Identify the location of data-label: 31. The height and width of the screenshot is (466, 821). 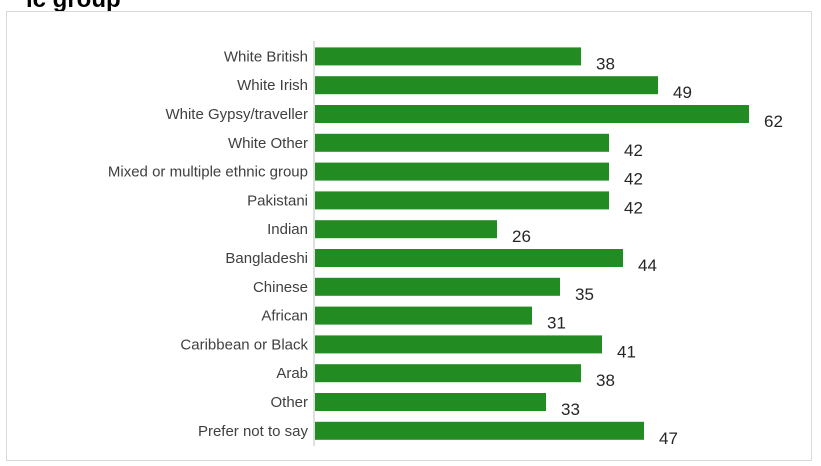
(556, 323).